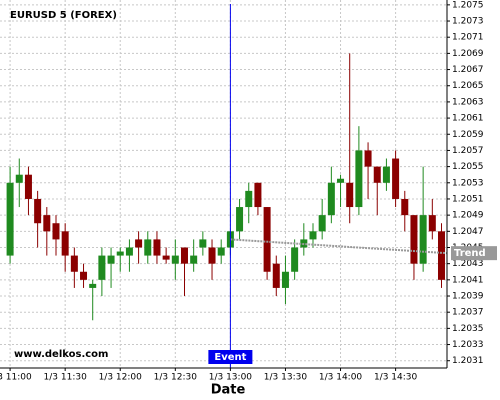 Image resolution: width=500 pixels, height=400 pixels. I want to click on y-tick-label: 1.2061, so click(468, 119).